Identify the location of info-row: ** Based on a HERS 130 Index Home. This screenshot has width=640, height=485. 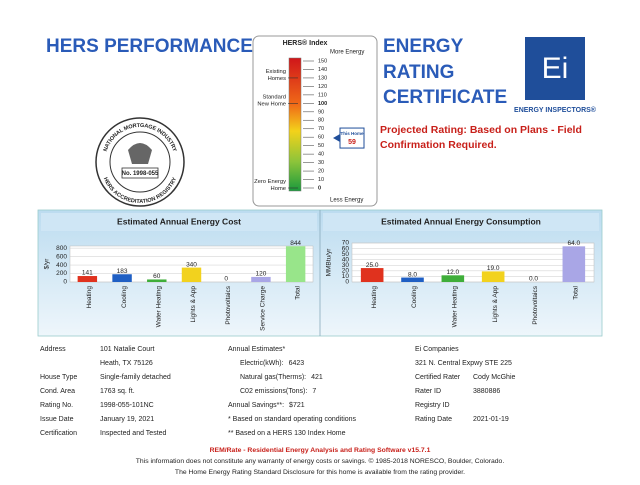
(287, 433).